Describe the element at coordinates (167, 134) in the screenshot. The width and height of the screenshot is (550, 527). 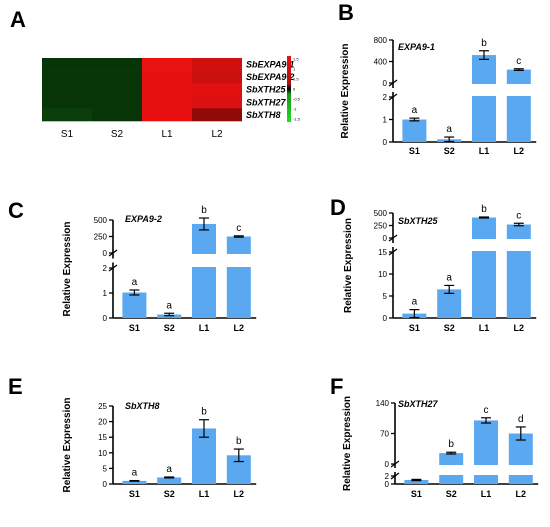
I see `heatmap-column-label: L1` at that location.